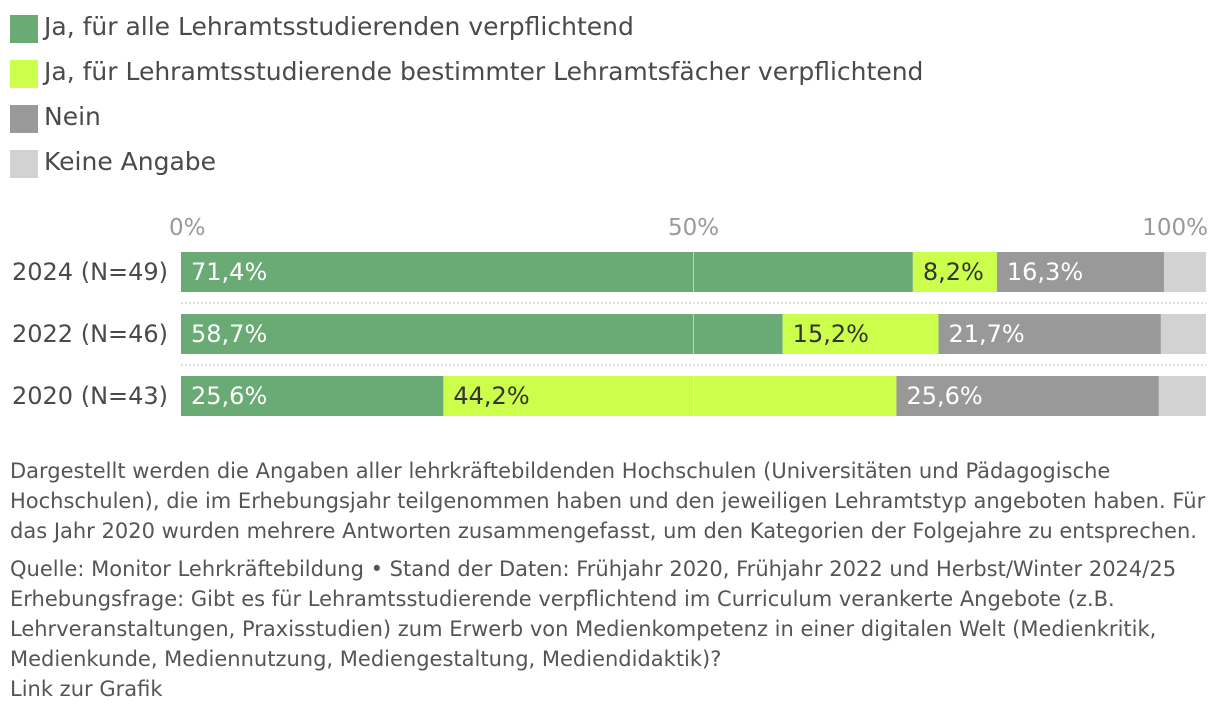 Image resolution: width=1220 pixels, height=718 pixels. What do you see at coordinates (90, 334) in the screenshot?
I see `category-label: 2022 (N=46)` at bounding box center [90, 334].